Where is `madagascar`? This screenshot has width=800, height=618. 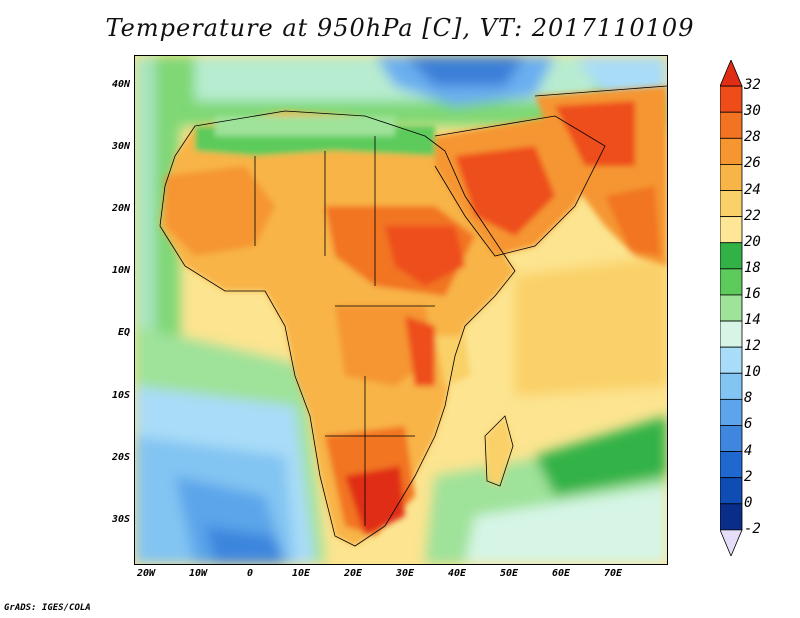
madagascar is located at coordinates (499, 451).